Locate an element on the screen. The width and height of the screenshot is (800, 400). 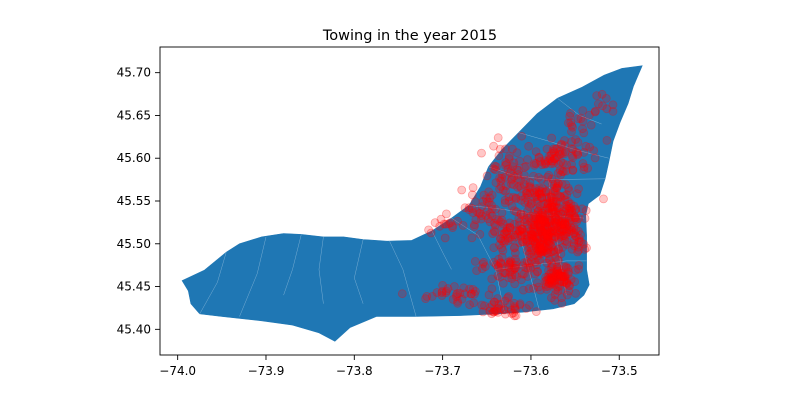
y-tick-label: 45.45 is located at coordinates (134, 287).